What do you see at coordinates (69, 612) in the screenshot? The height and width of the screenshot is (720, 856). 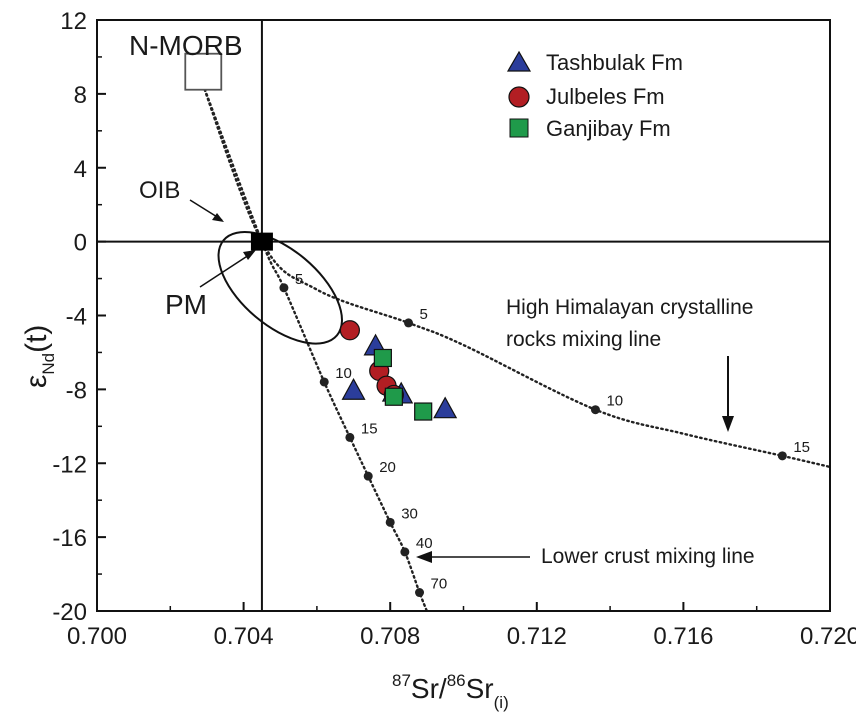 I see `y-tick-label: -20` at bounding box center [69, 612].